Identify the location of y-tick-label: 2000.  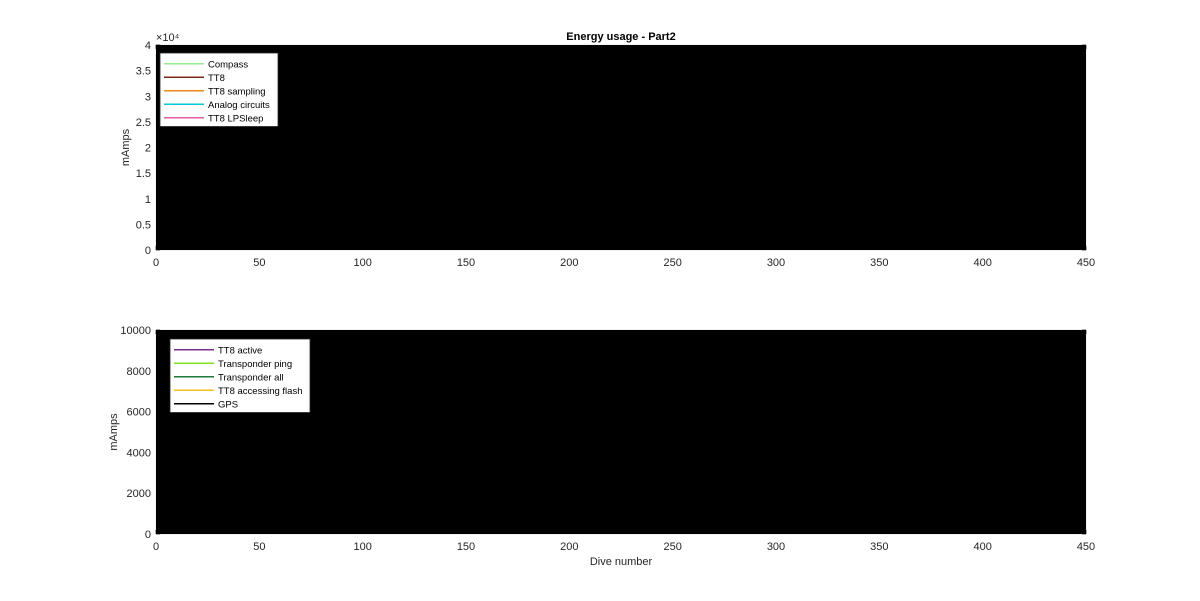
(139, 494).